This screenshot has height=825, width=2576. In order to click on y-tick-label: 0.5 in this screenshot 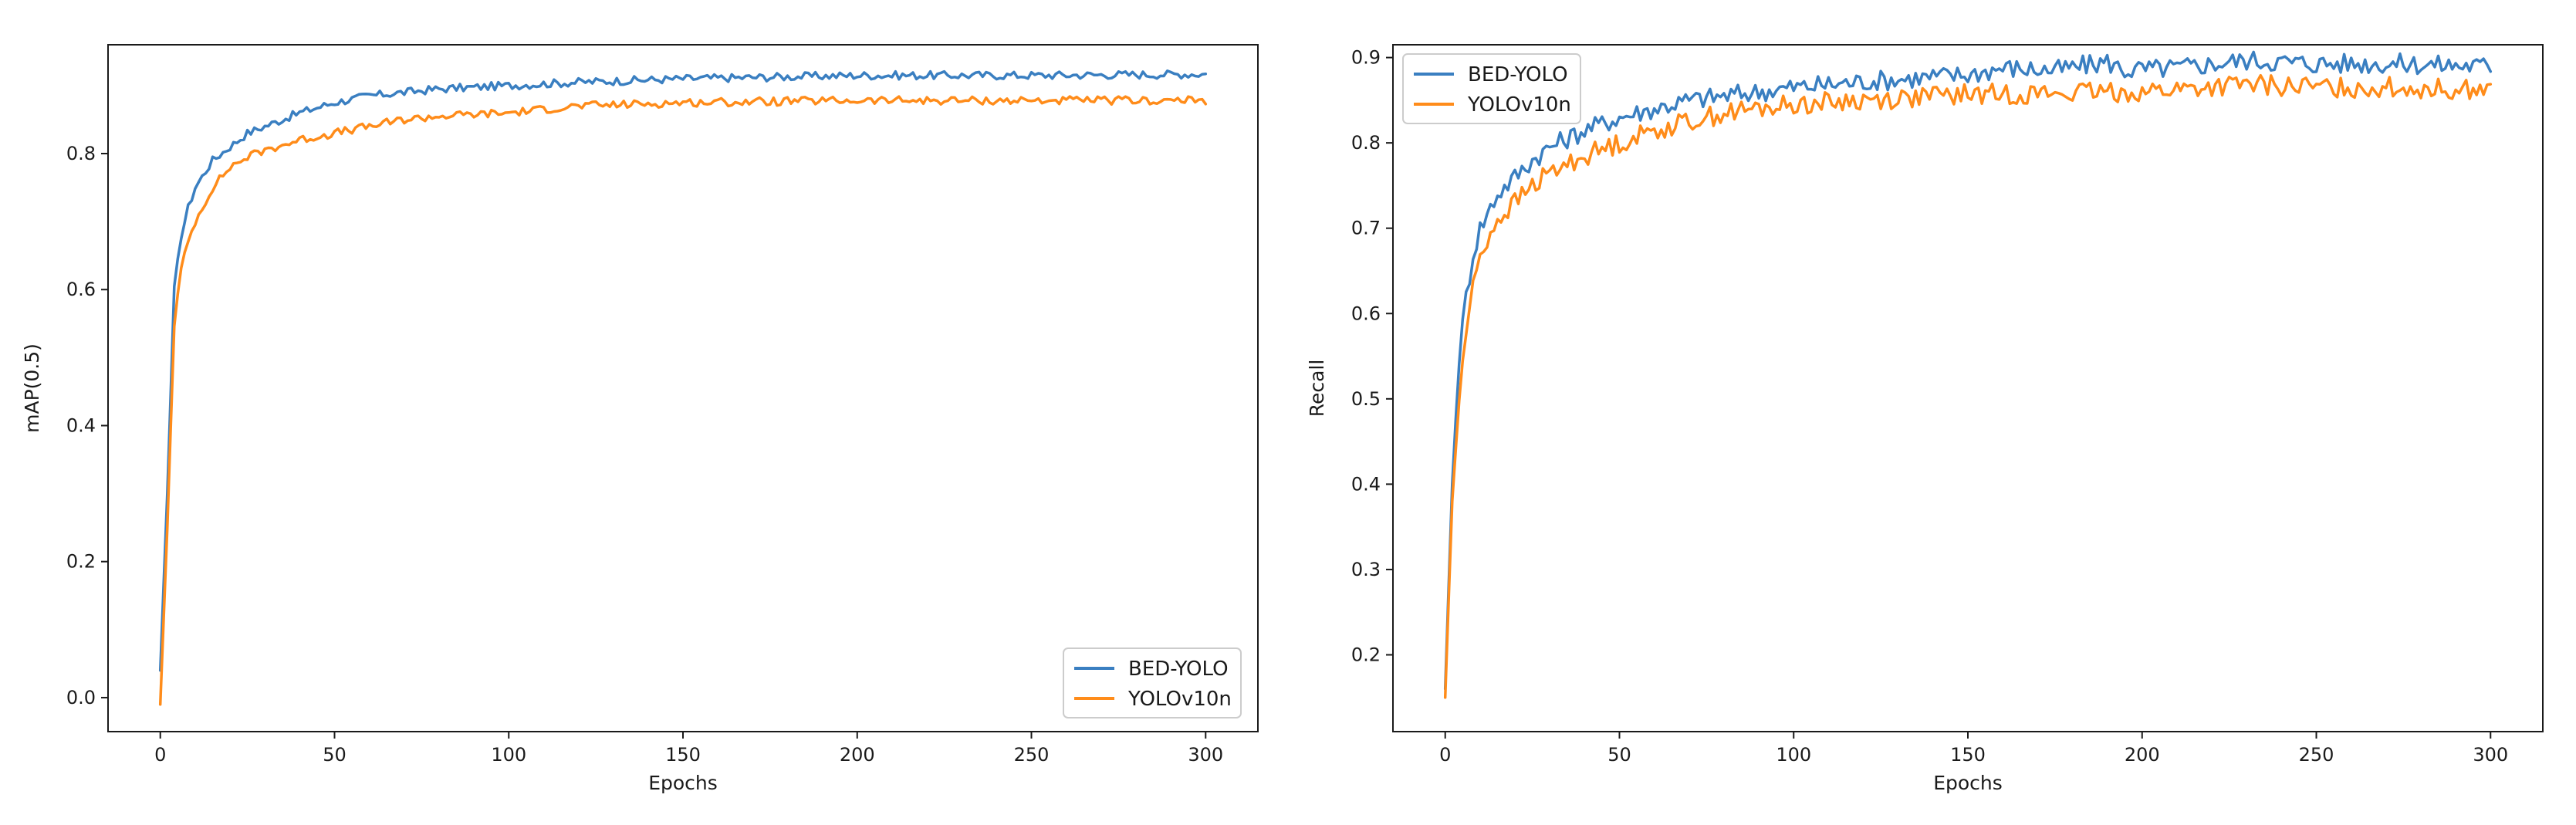, I will do `click(1366, 399)`.